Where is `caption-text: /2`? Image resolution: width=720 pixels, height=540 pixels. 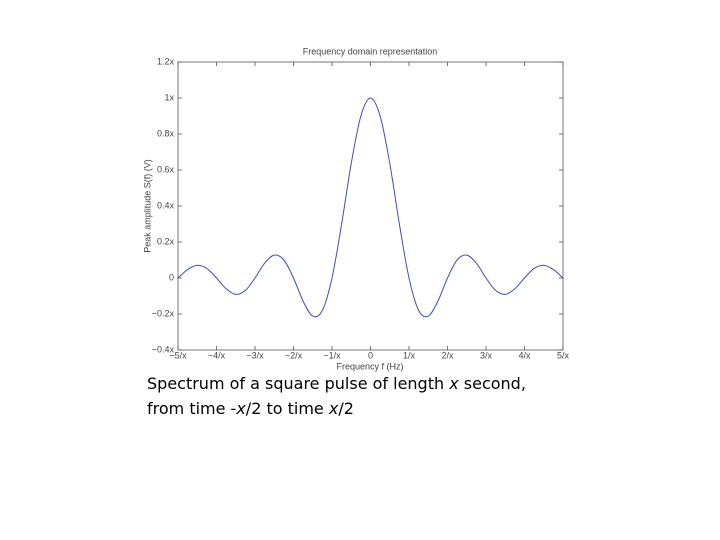
caption-text: /2 is located at coordinates (346, 408).